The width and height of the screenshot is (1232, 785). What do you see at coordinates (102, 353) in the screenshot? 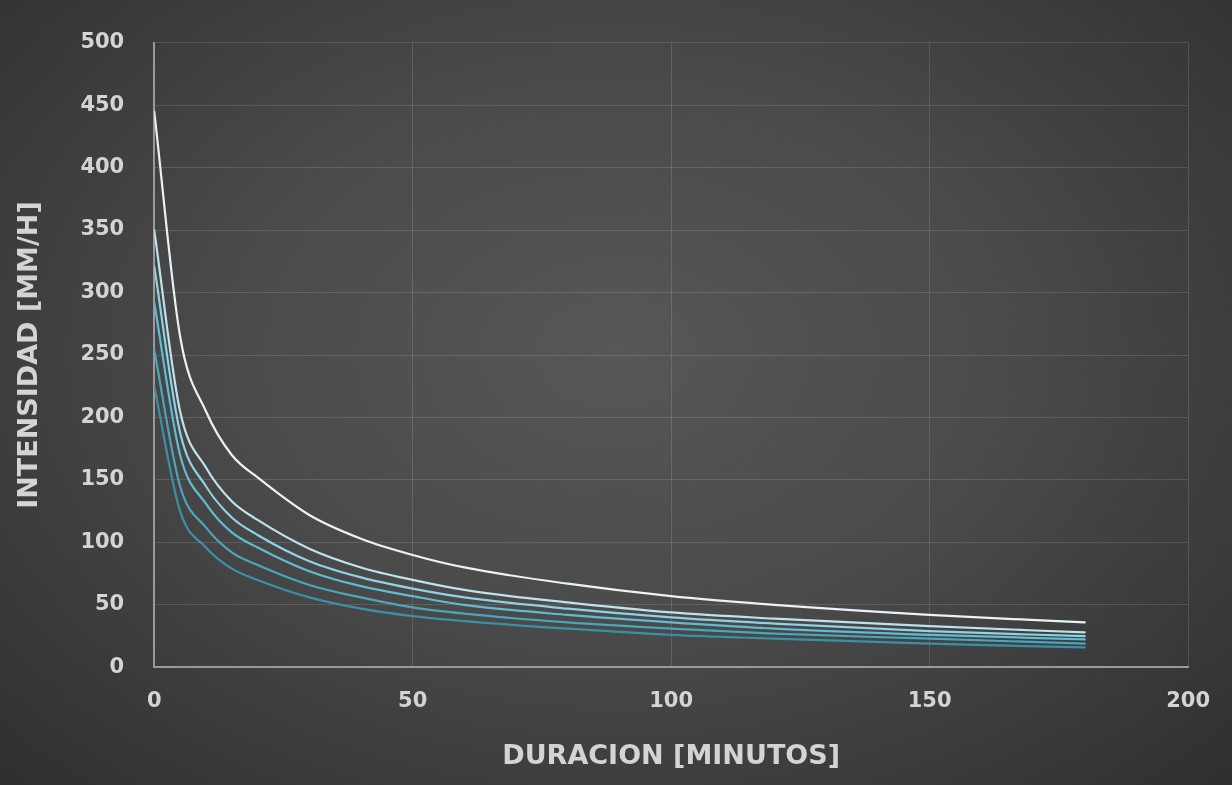
I see `y-tick-label: 250` at bounding box center [102, 353].